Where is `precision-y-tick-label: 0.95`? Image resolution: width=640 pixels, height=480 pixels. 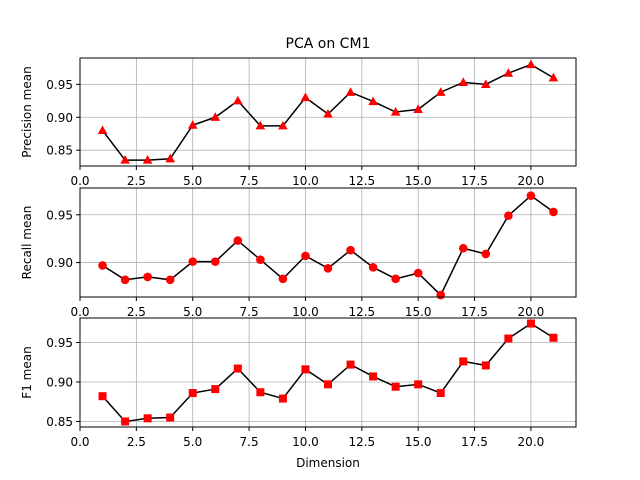
precision-y-tick-label: 0.95 is located at coordinates (59, 85).